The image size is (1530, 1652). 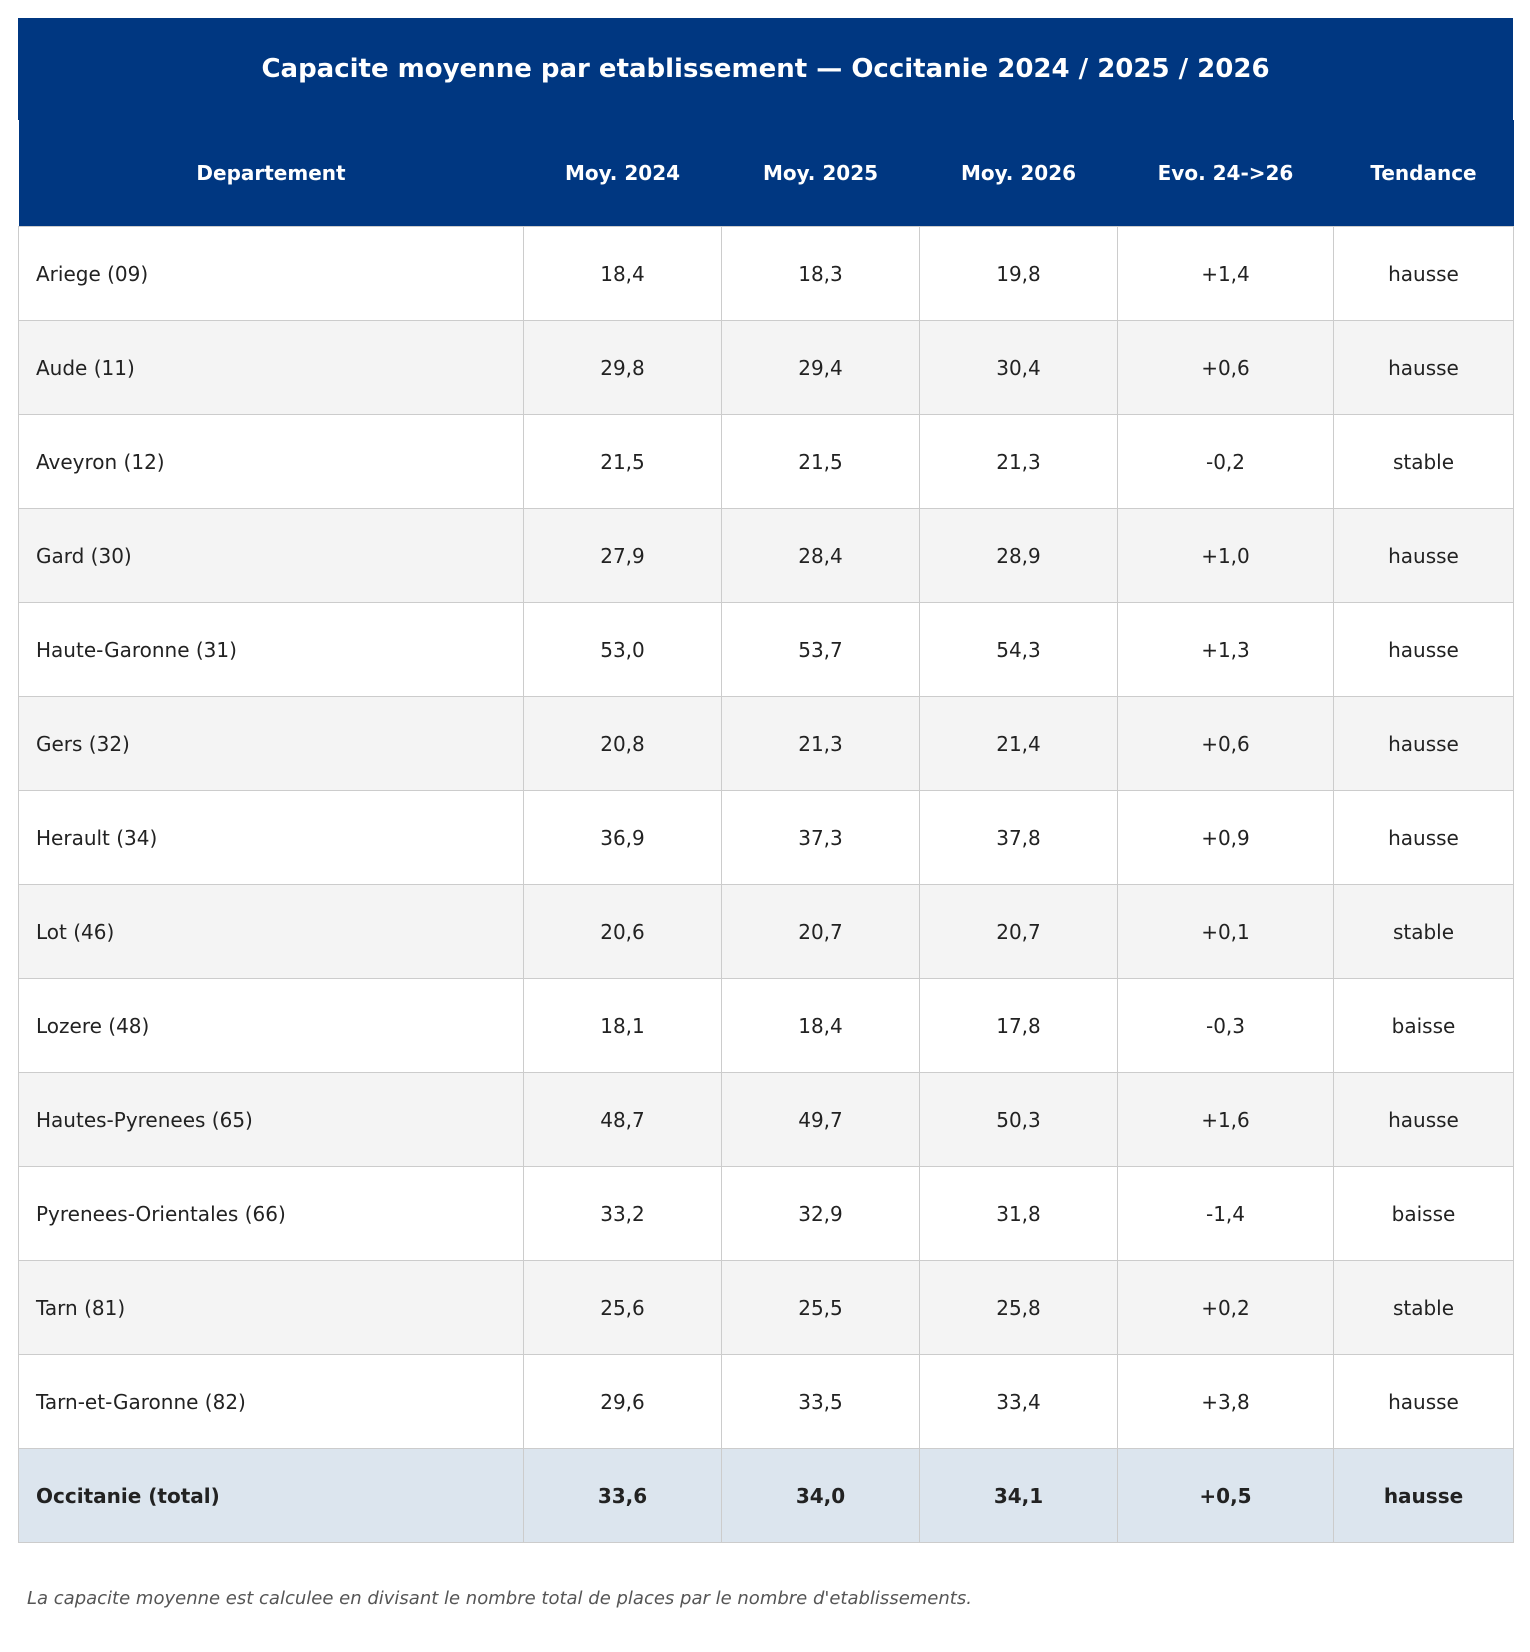 What do you see at coordinates (1225, 1401) in the screenshot?
I see `cell-evolution: +3,8` at bounding box center [1225, 1401].